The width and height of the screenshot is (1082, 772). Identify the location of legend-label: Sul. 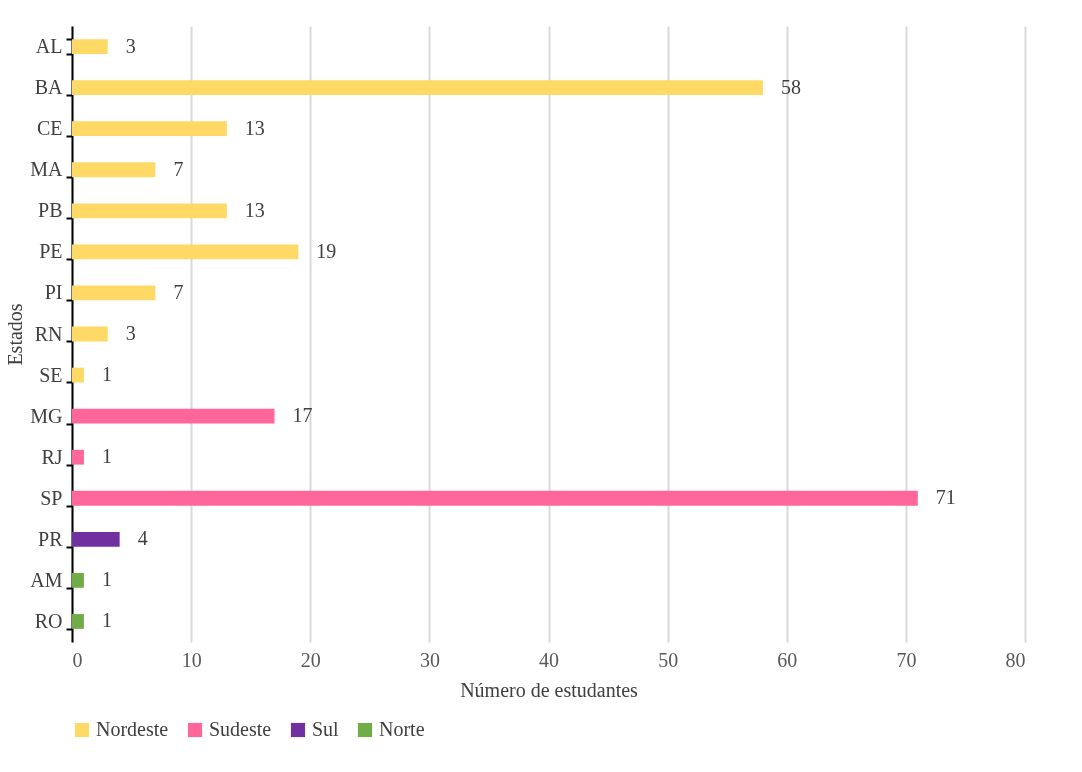
(326, 729).